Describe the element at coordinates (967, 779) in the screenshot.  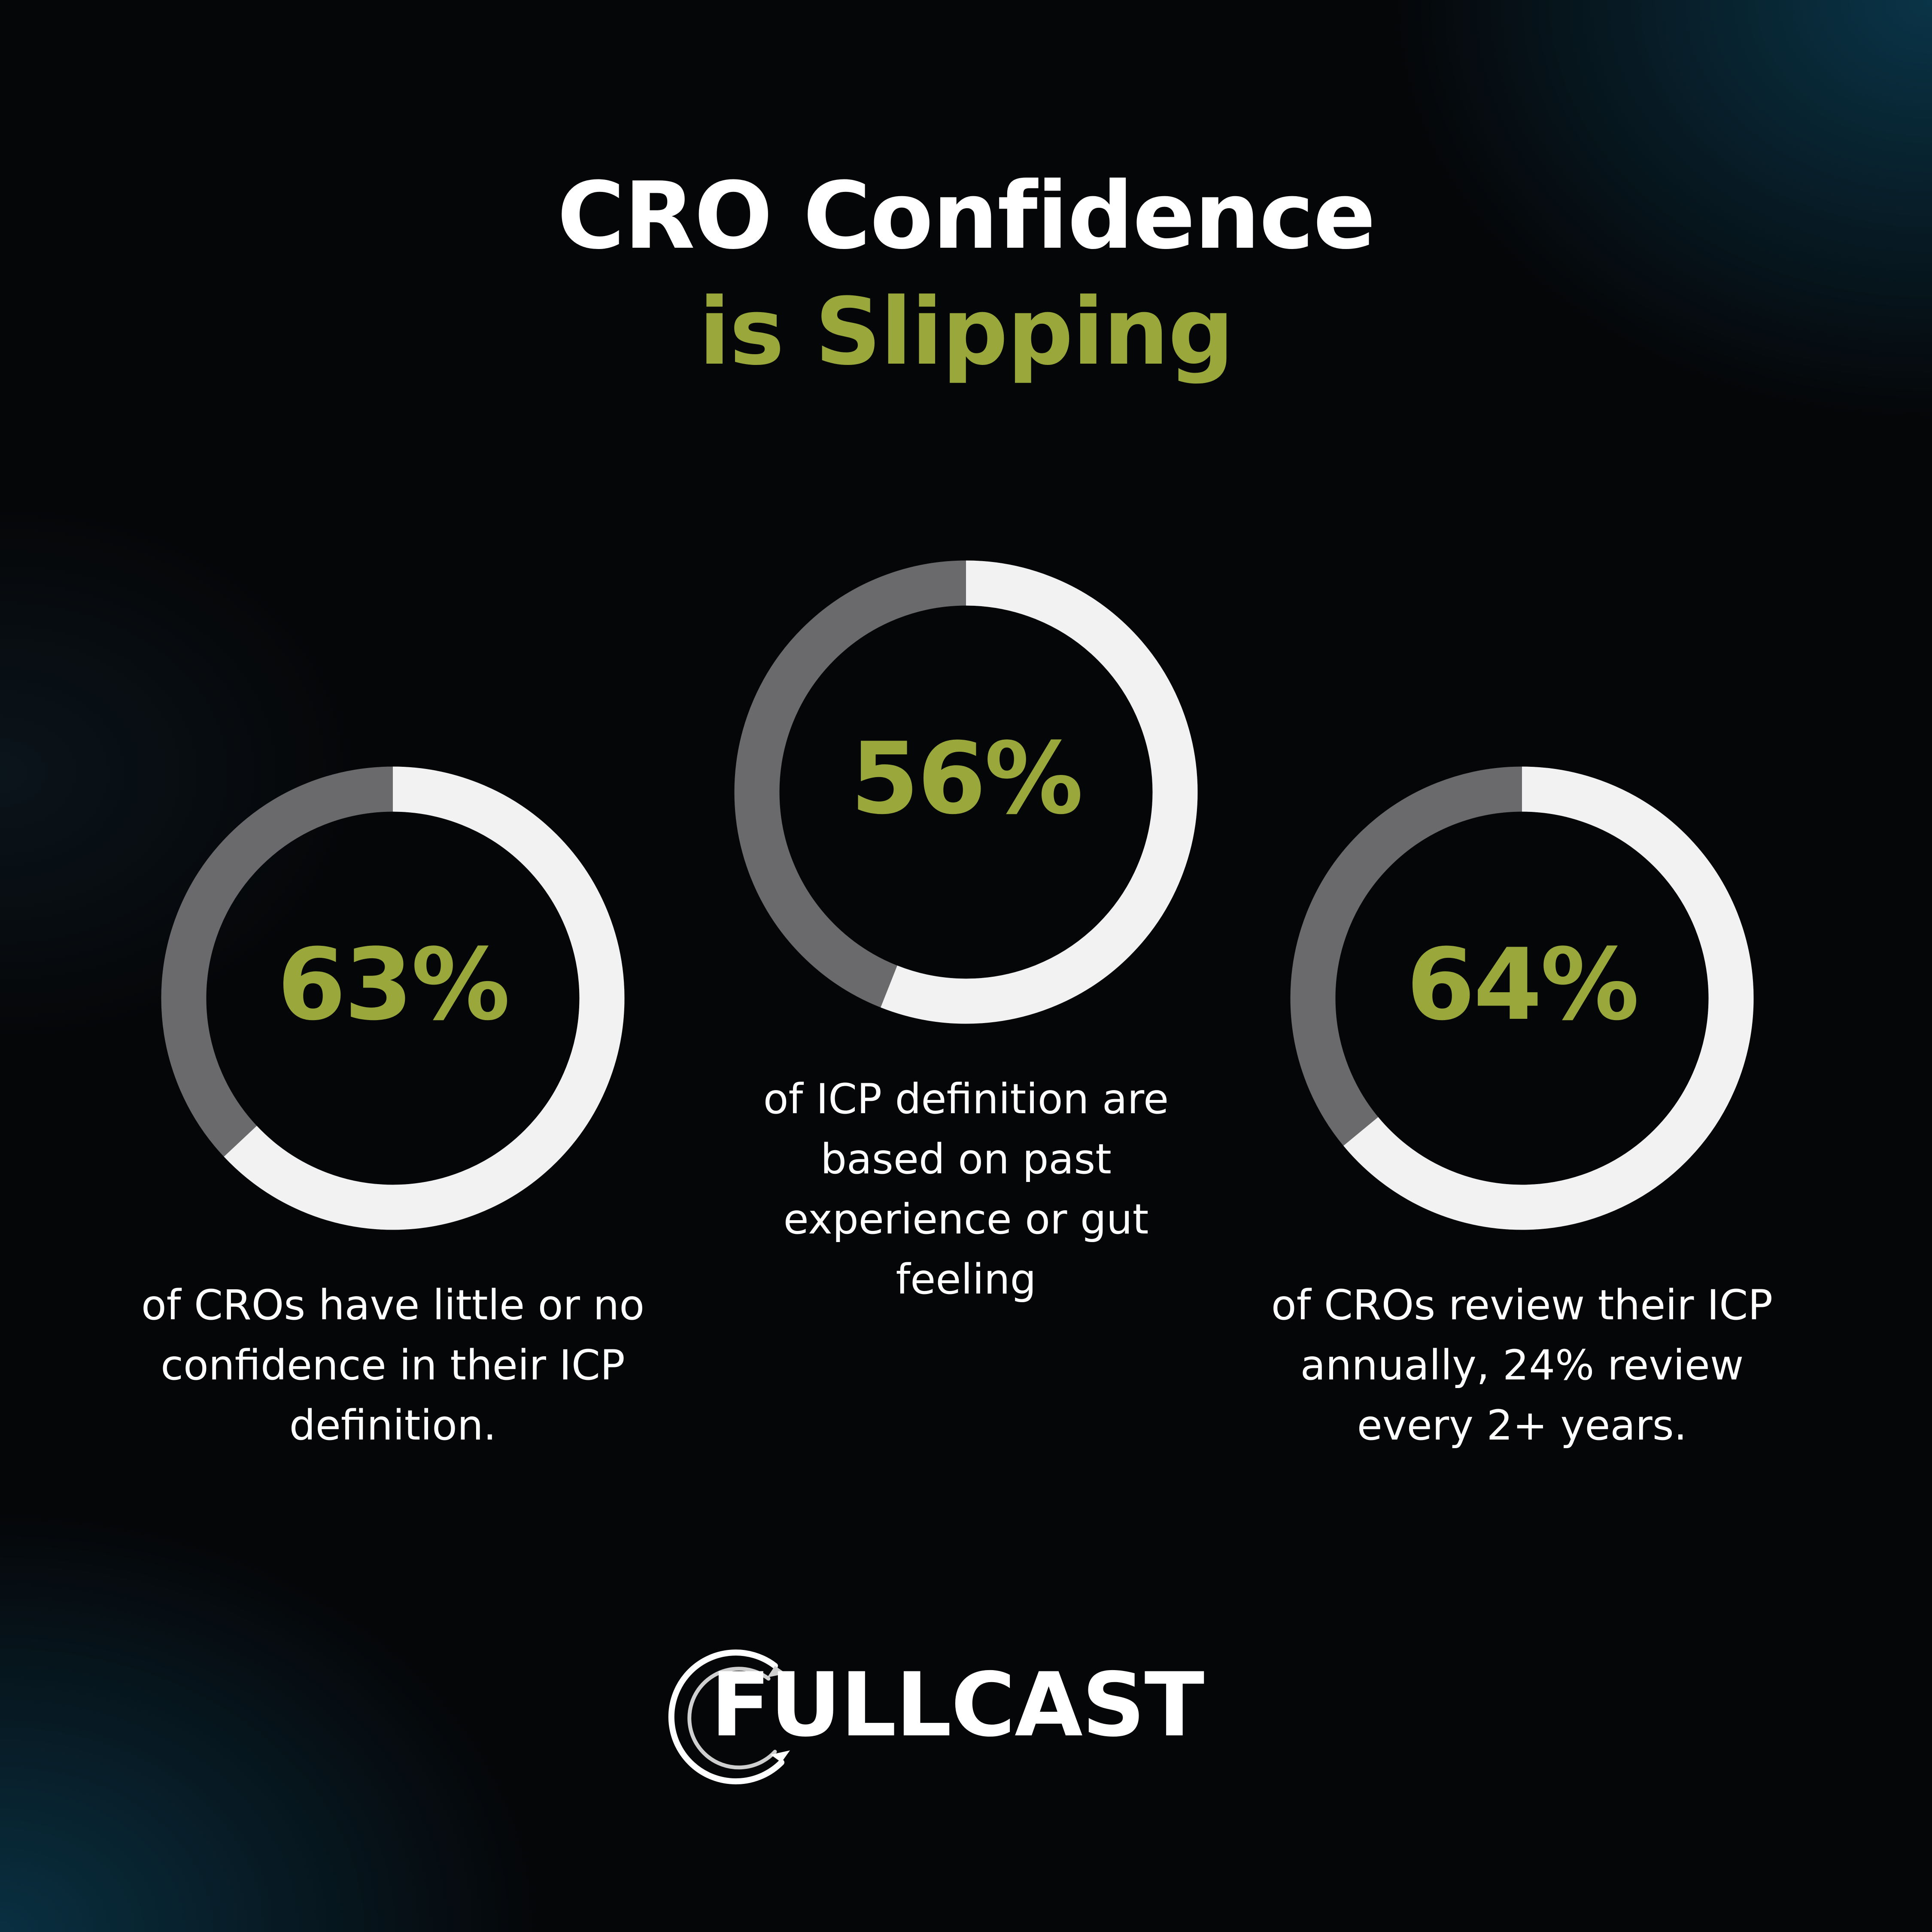
I see `stat-value: 56%` at that location.